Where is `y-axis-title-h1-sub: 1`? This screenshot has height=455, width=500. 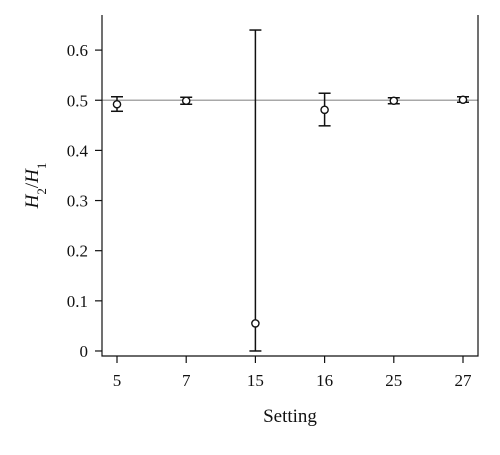
y-axis-title-h1-sub: 1 is located at coordinates (41, 166).